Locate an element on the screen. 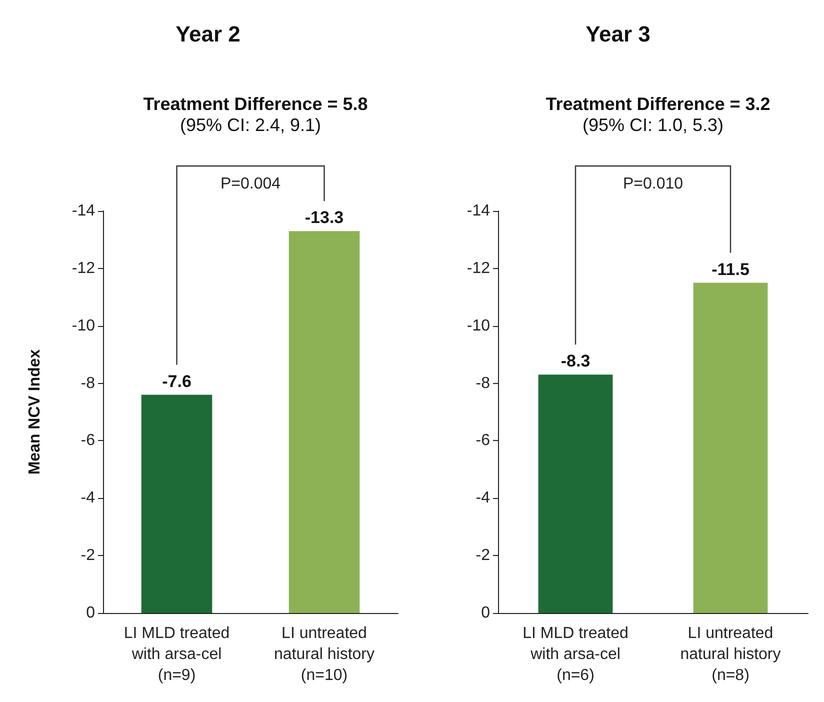 This screenshot has height=702, width=824. data-label: -11.5 is located at coordinates (731, 269).